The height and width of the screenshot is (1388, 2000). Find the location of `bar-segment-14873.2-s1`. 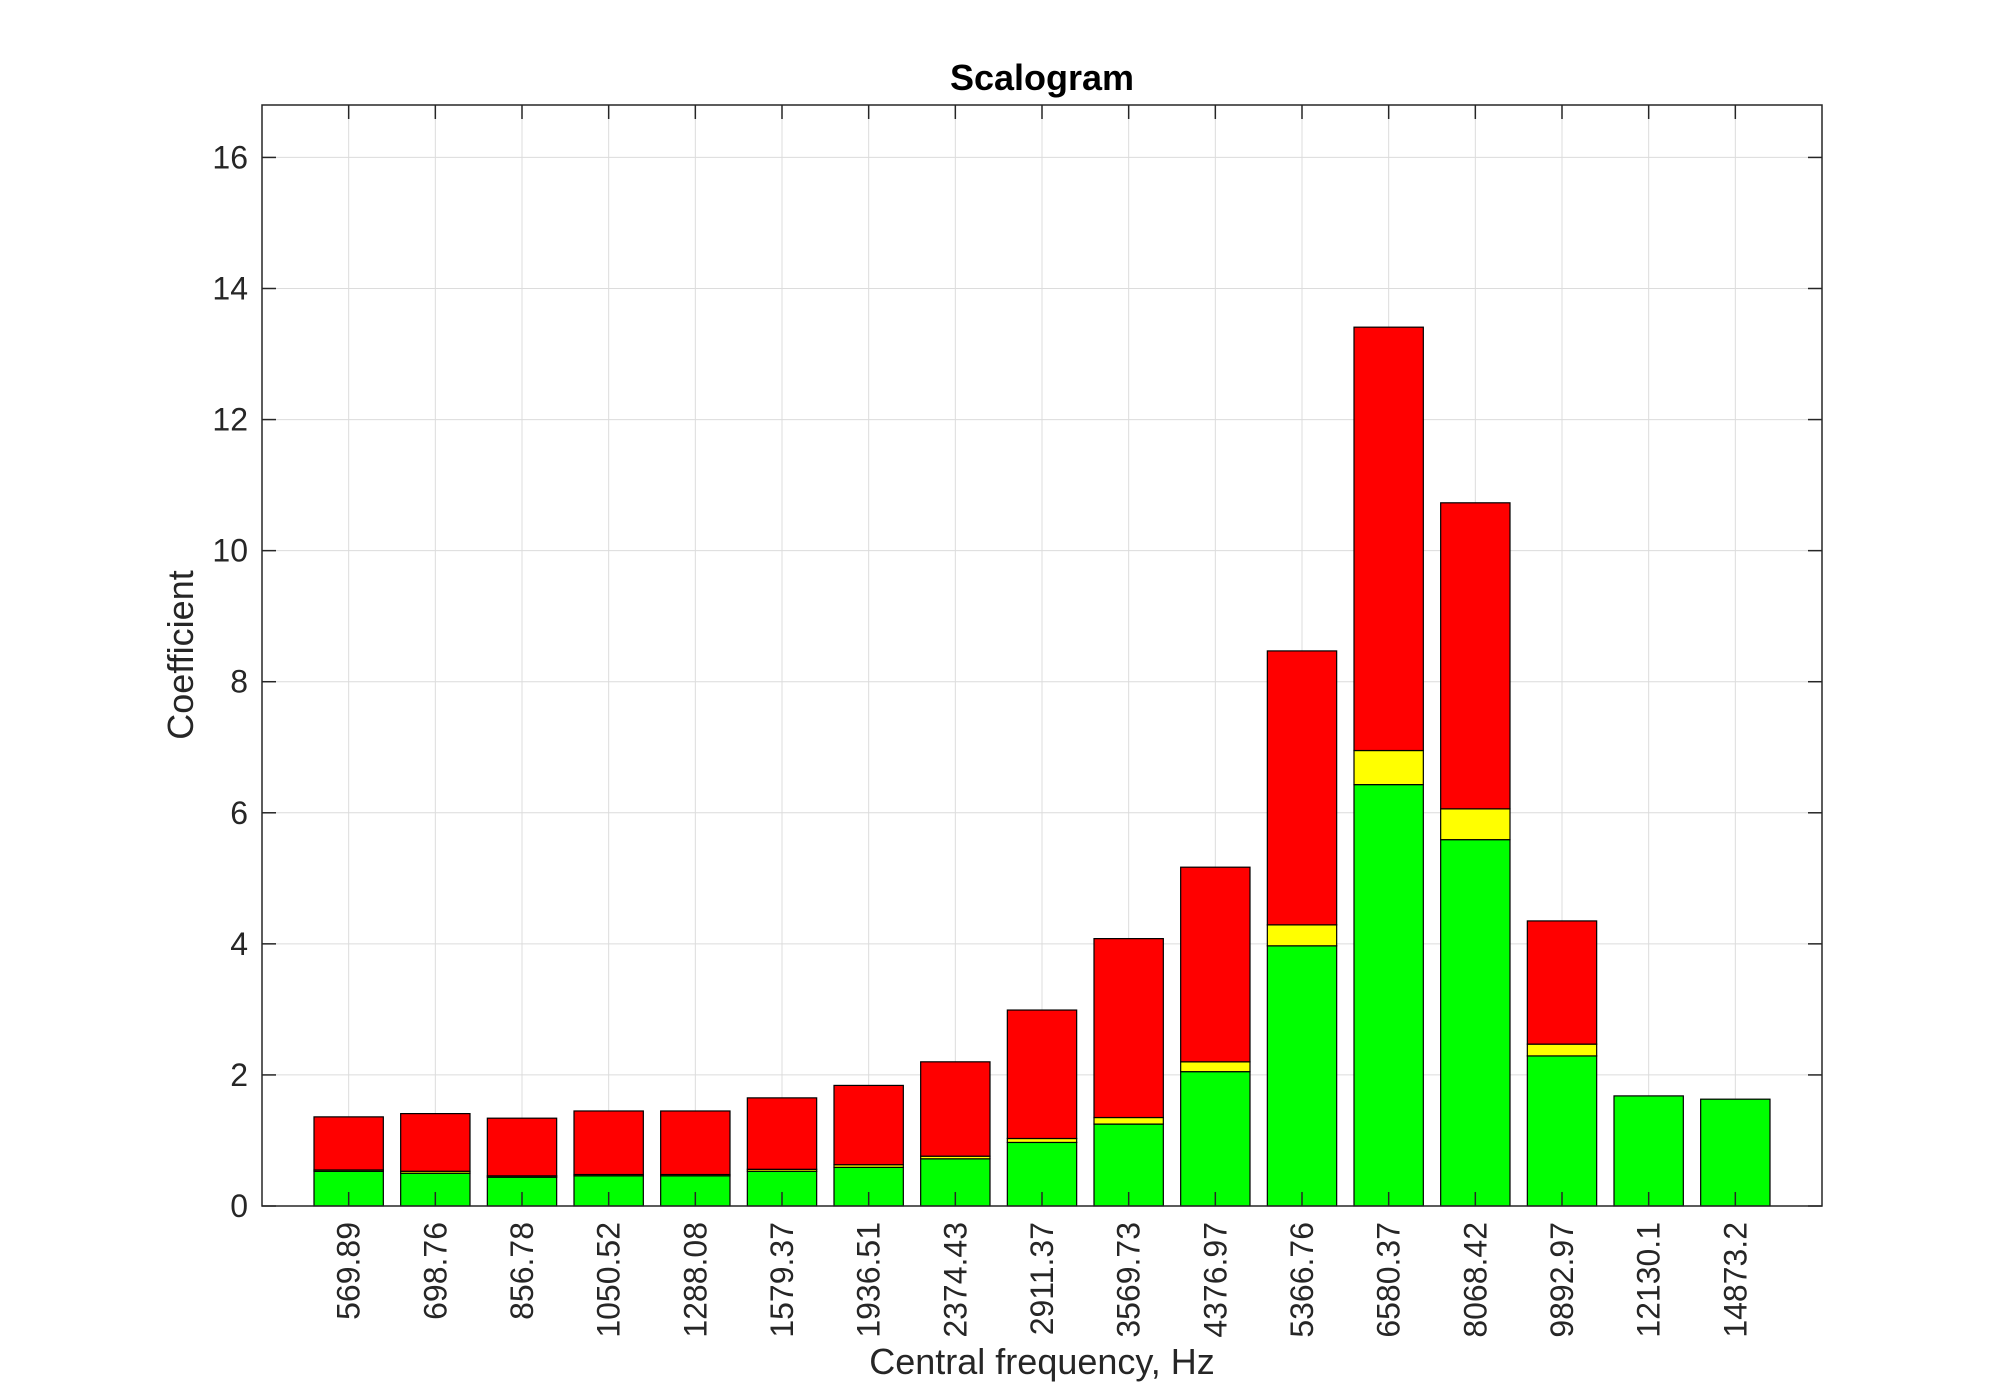

bar-segment-14873.2-s1 is located at coordinates (1735, 1152).